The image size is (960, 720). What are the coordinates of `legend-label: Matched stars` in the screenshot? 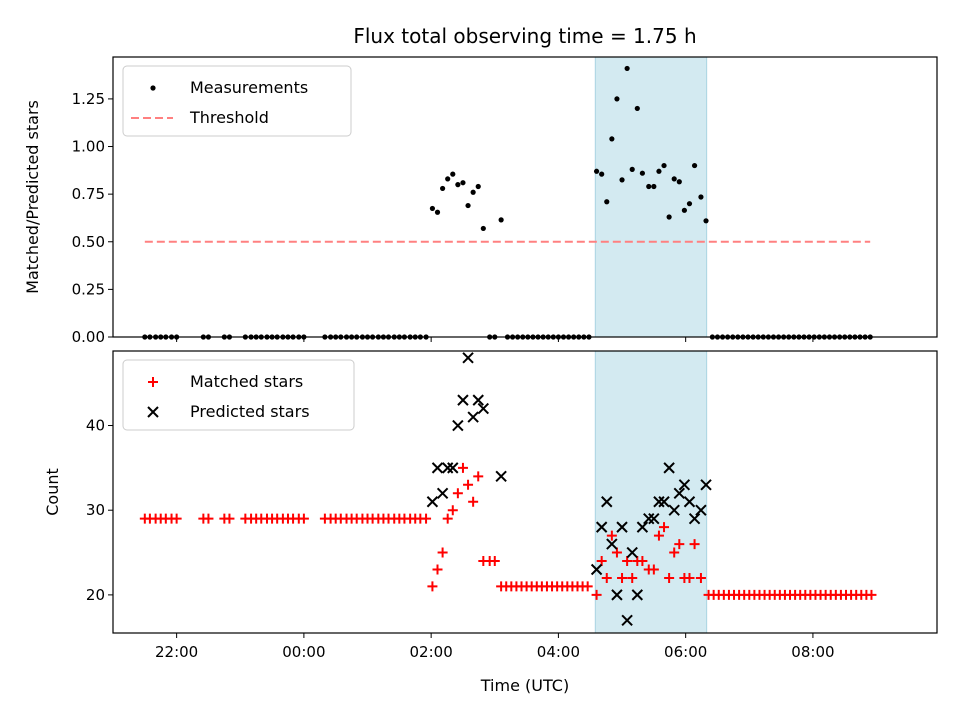 It's located at (246, 381).